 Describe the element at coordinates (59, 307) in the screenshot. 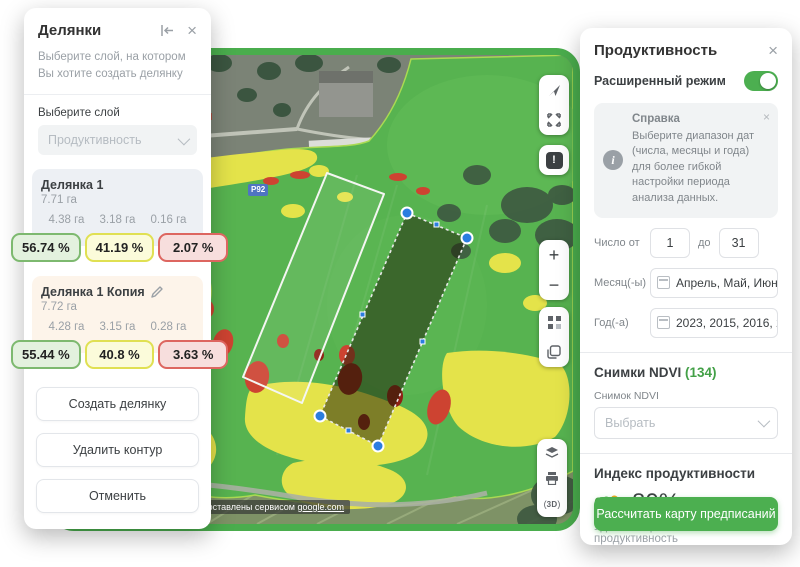

I see `plot-total-area: 7.72 га` at that location.